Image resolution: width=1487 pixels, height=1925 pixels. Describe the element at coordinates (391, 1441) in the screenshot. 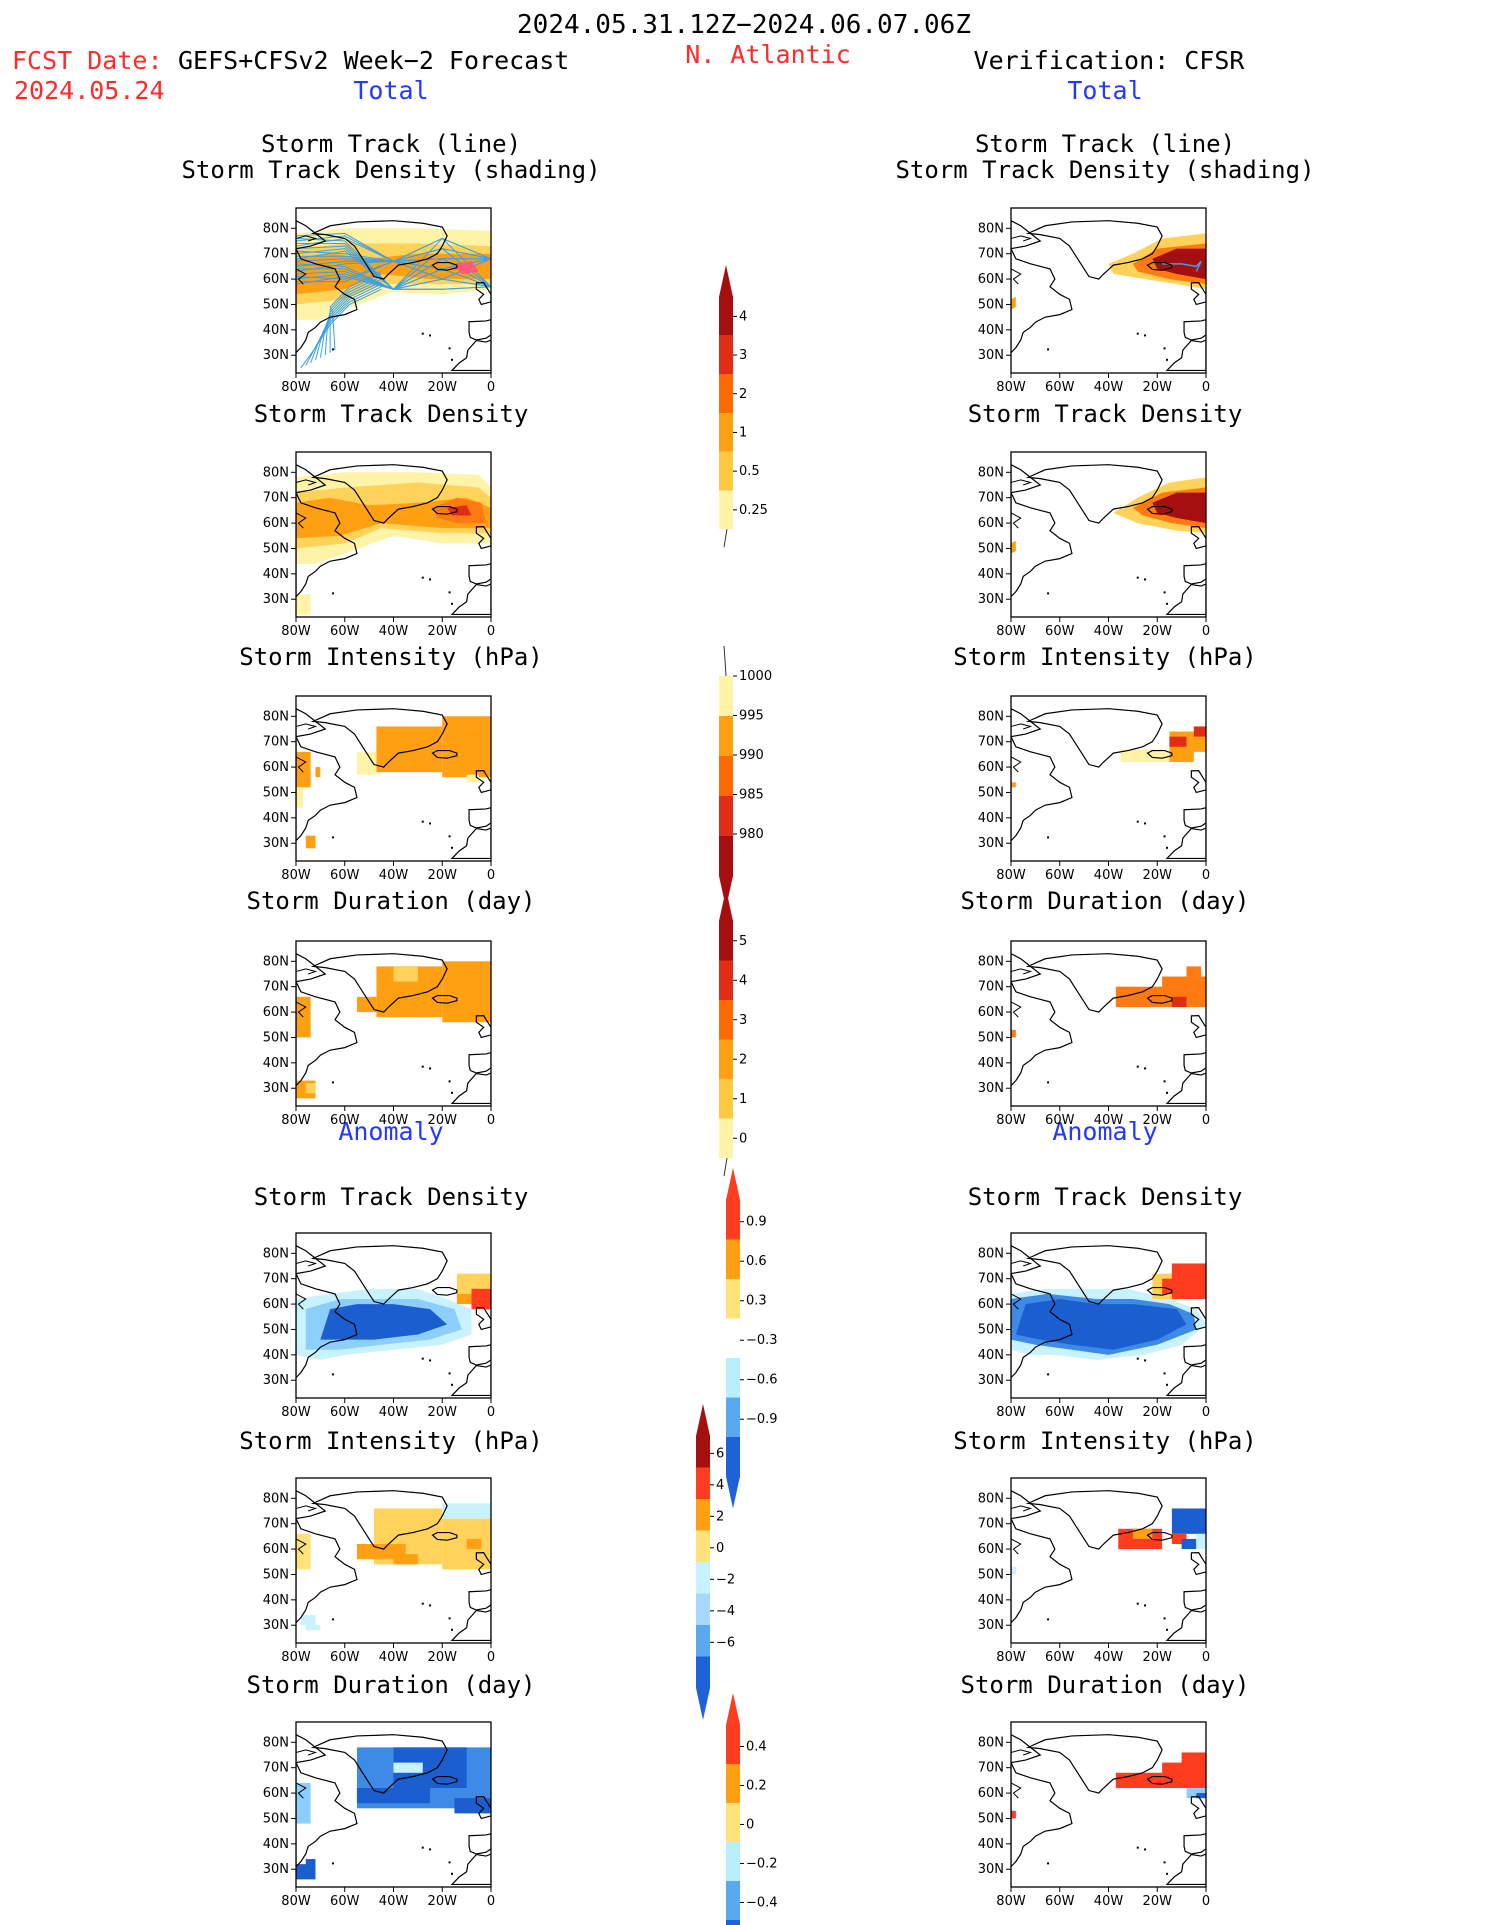

I see `title-anom-intensity-left: Storm Intensity (hPa)` at that location.